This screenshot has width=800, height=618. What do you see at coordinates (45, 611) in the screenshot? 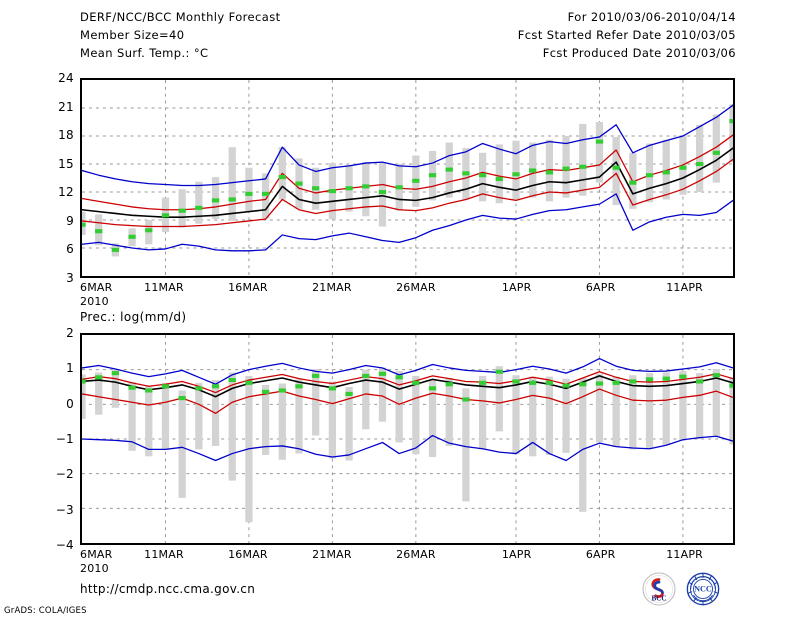
I see `grads-credit: GrADS: COLA/IGES` at bounding box center [45, 611].